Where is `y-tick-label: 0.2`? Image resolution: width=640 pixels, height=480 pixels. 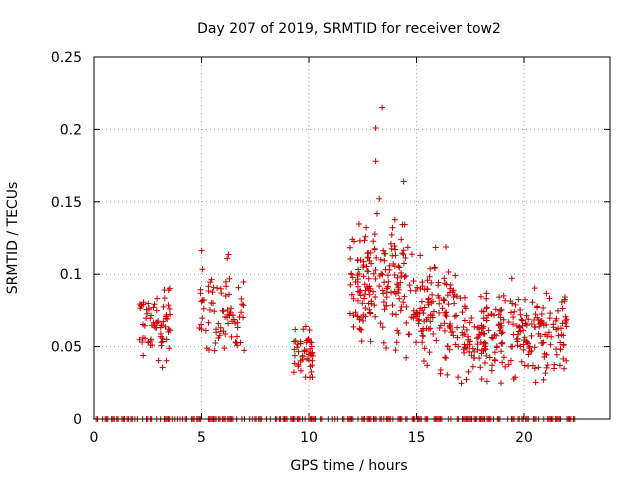
y-tick-label: 0.2 is located at coordinates (71, 130).